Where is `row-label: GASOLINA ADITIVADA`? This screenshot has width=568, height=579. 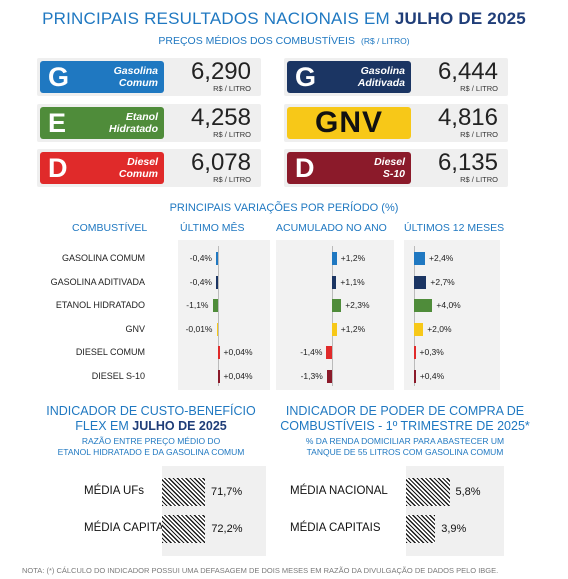
row-label: GASOLINA ADITIVADA is located at coordinates (97, 282).